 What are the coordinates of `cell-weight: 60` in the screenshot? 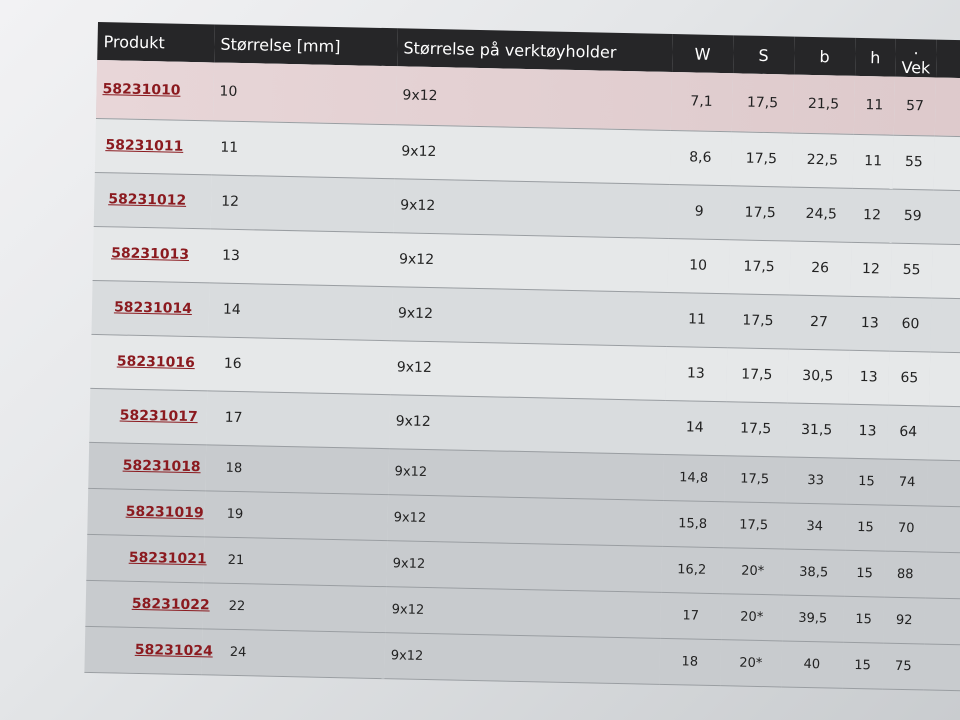 It's located at (910, 324).